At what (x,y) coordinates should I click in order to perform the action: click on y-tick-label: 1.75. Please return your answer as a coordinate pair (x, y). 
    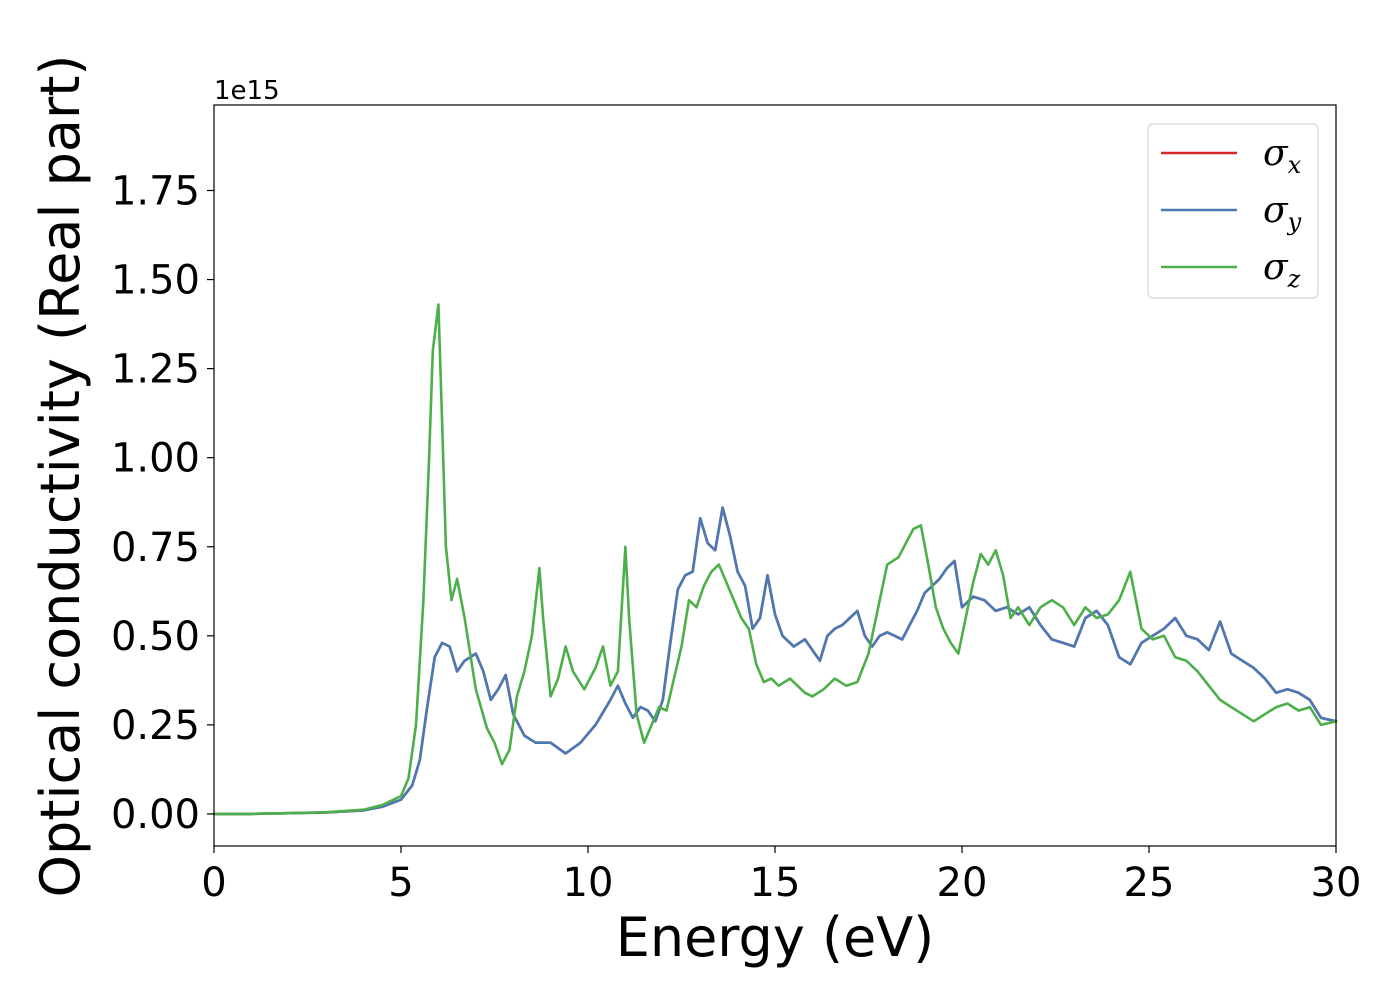
    Looking at the image, I should click on (155, 192).